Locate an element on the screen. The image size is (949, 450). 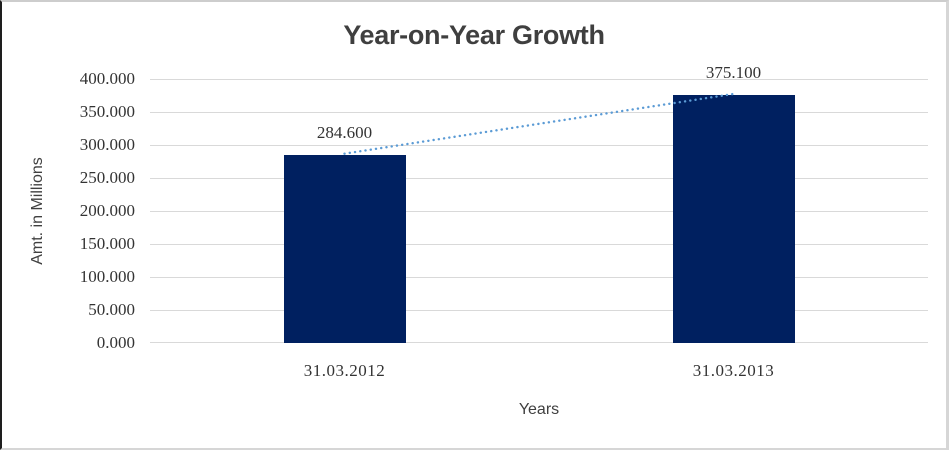
y-tick-label: 150.000 is located at coordinates (107, 243).